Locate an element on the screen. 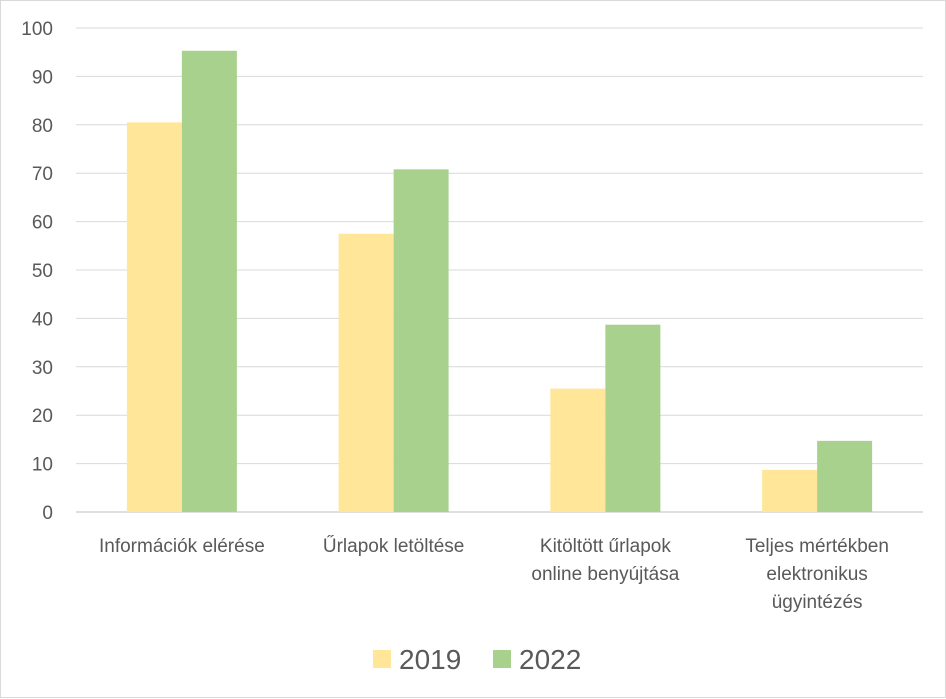 Image resolution: width=946 pixels, height=699 pixels. y-tick-label: 20 is located at coordinates (42, 416).